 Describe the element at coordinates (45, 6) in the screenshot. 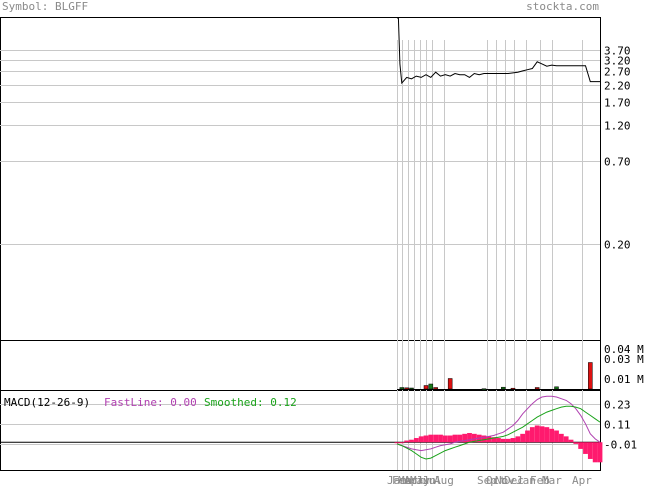

I see `symbol-label: Symbol: BLGFF` at that location.